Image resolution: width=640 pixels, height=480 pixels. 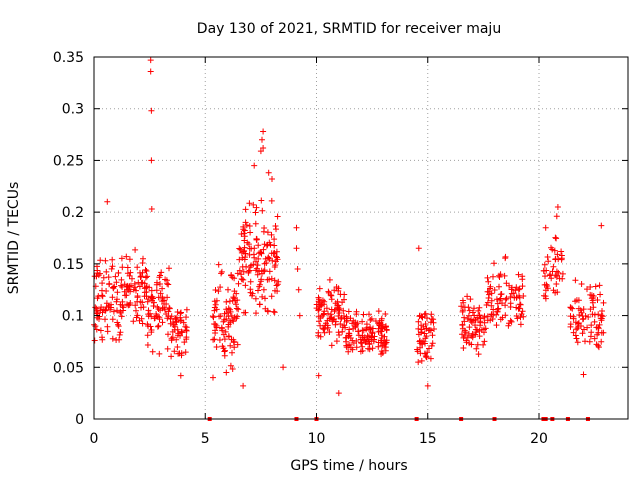 What do you see at coordinates (348, 466) in the screenshot?
I see `x-axis-label: GPS time / hours` at bounding box center [348, 466].